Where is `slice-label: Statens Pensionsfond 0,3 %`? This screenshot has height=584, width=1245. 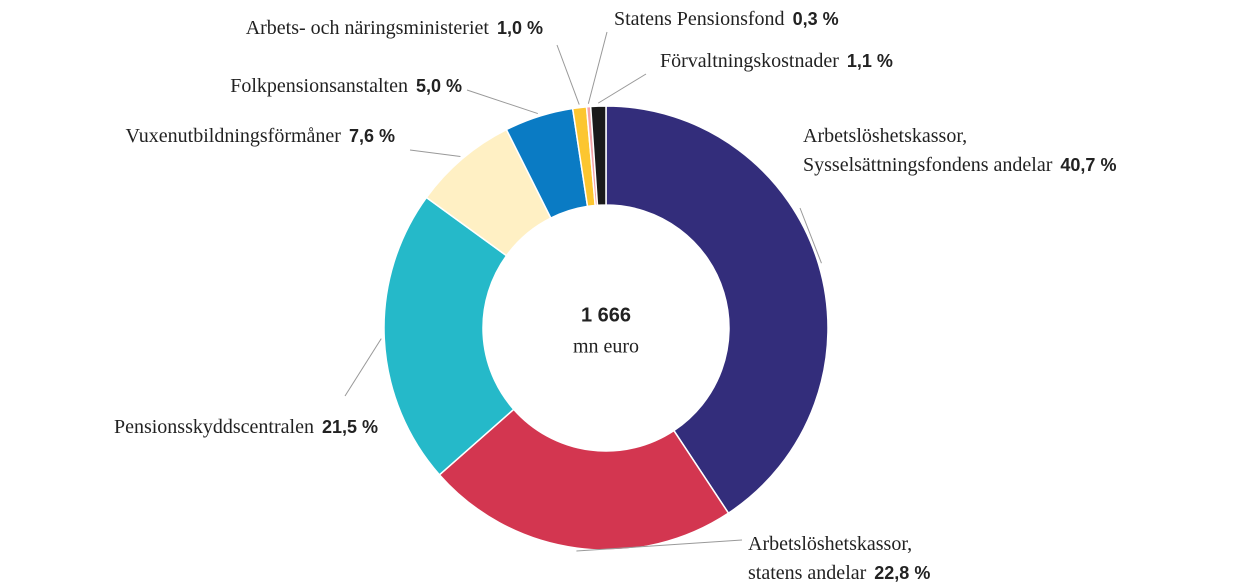
slice-label: Statens Pensionsfond 0,3 % is located at coordinates (726, 19).